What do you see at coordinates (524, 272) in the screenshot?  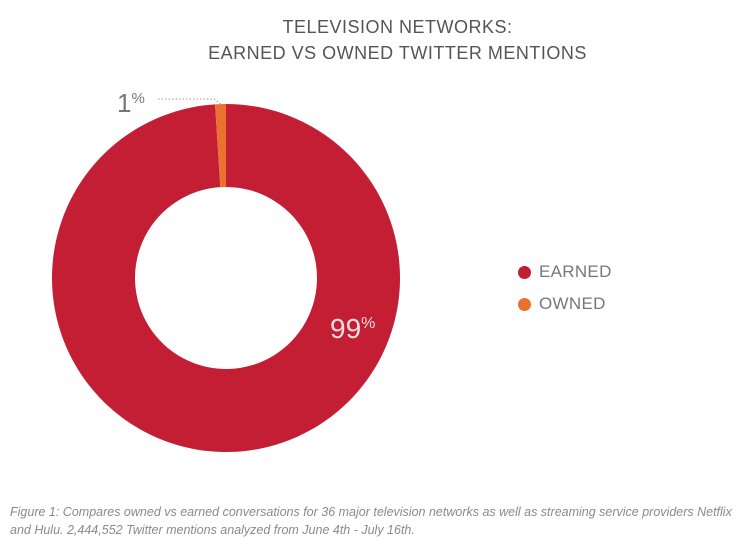 I see `legend-swatch-earned` at bounding box center [524, 272].